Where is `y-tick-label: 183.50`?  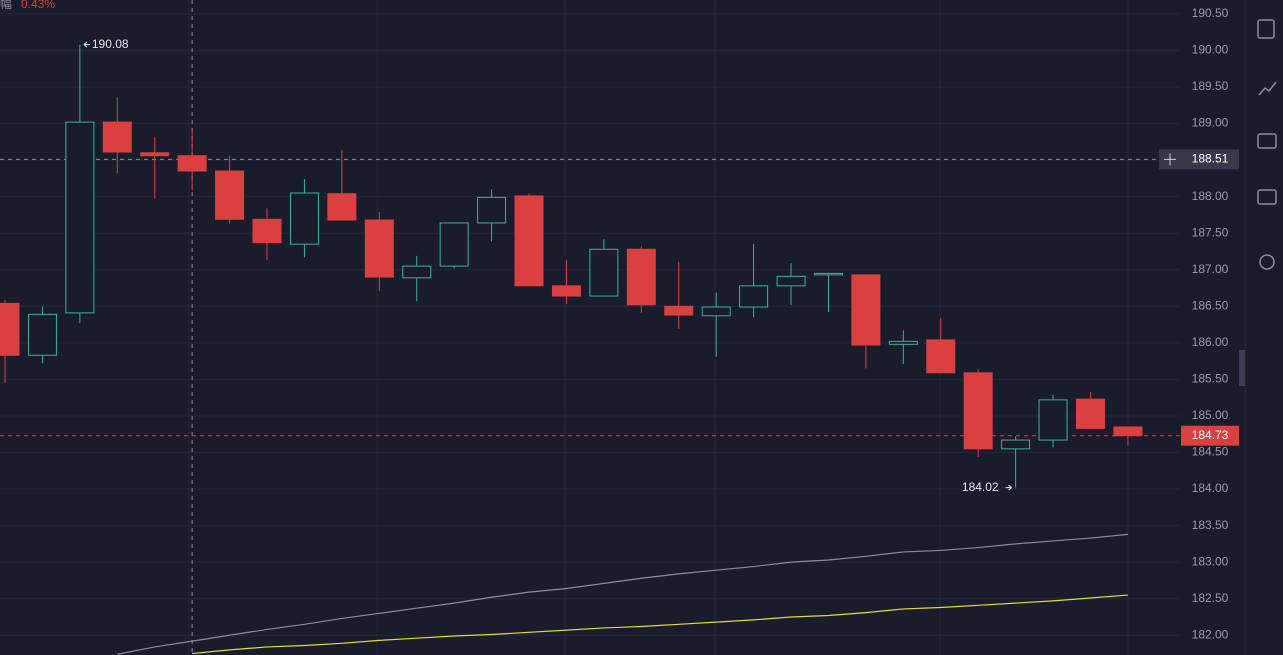
y-tick-label: 183.50 is located at coordinates (1210, 525).